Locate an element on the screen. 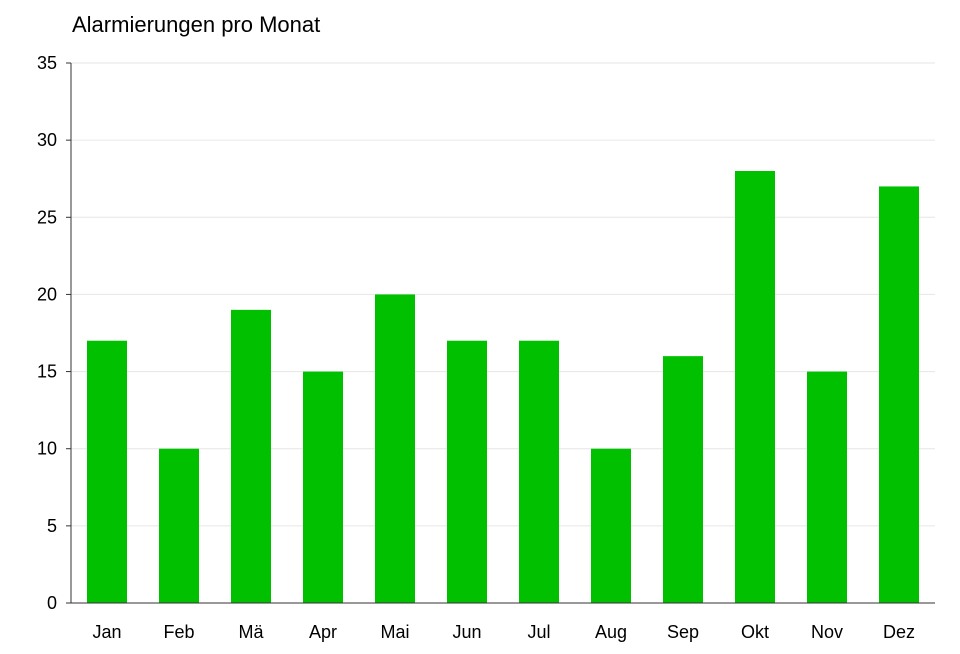 This screenshot has width=960, height=654. x-tick-label: Feb is located at coordinates (178, 632).